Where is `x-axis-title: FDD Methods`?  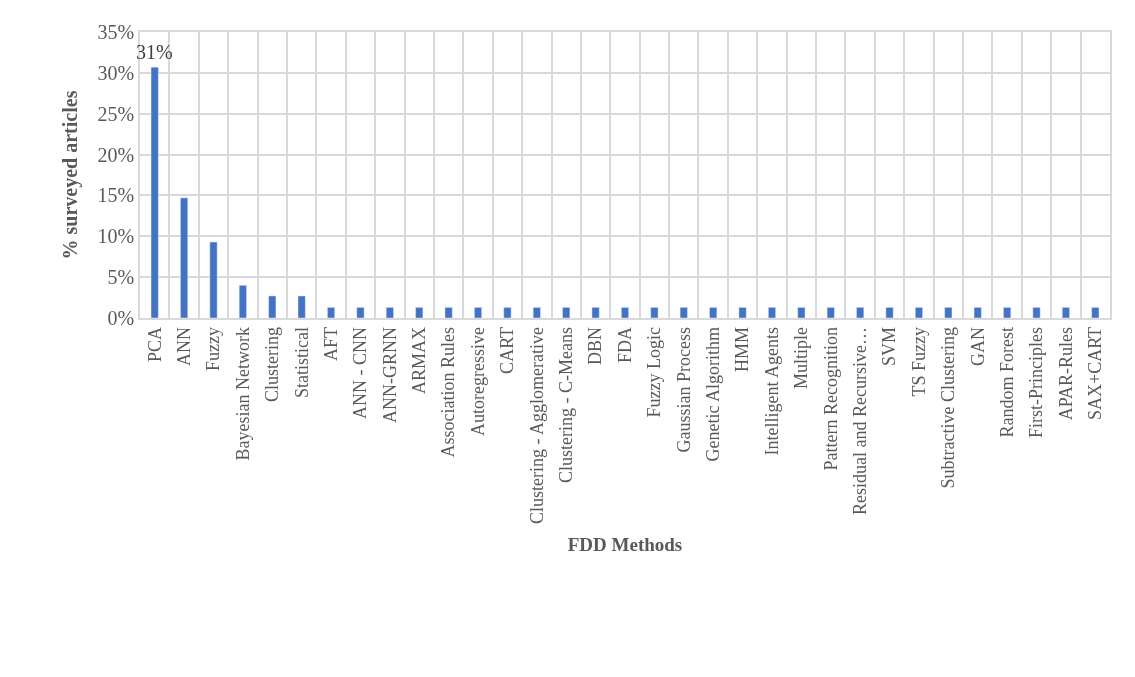
x-axis-title: FDD Methods is located at coordinates (625, 545).